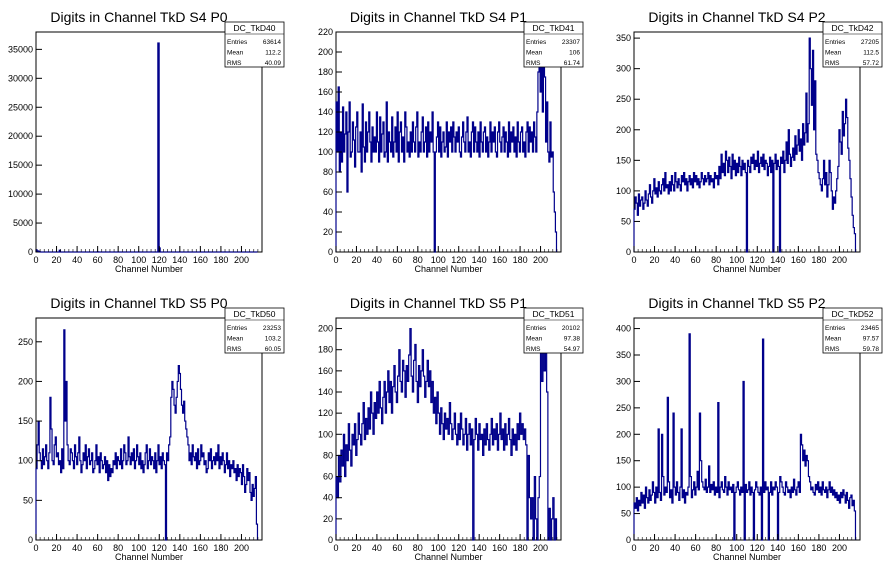  Describe the element at coordinates (273, 349) in the screenshot. I see `stats-value: 60.05` at that location.